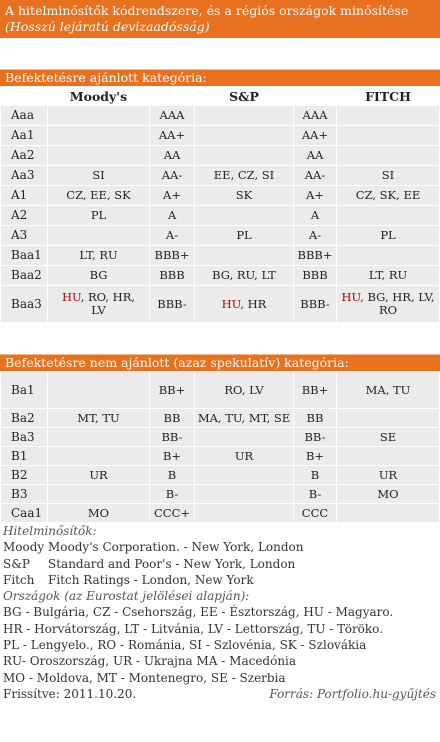 The width and height of the screenshot is (440, 742). What do you see at coordinates (172, 304) in the screenshot?
I see `sp-code: BBB-` at bounding box center [172, 304].